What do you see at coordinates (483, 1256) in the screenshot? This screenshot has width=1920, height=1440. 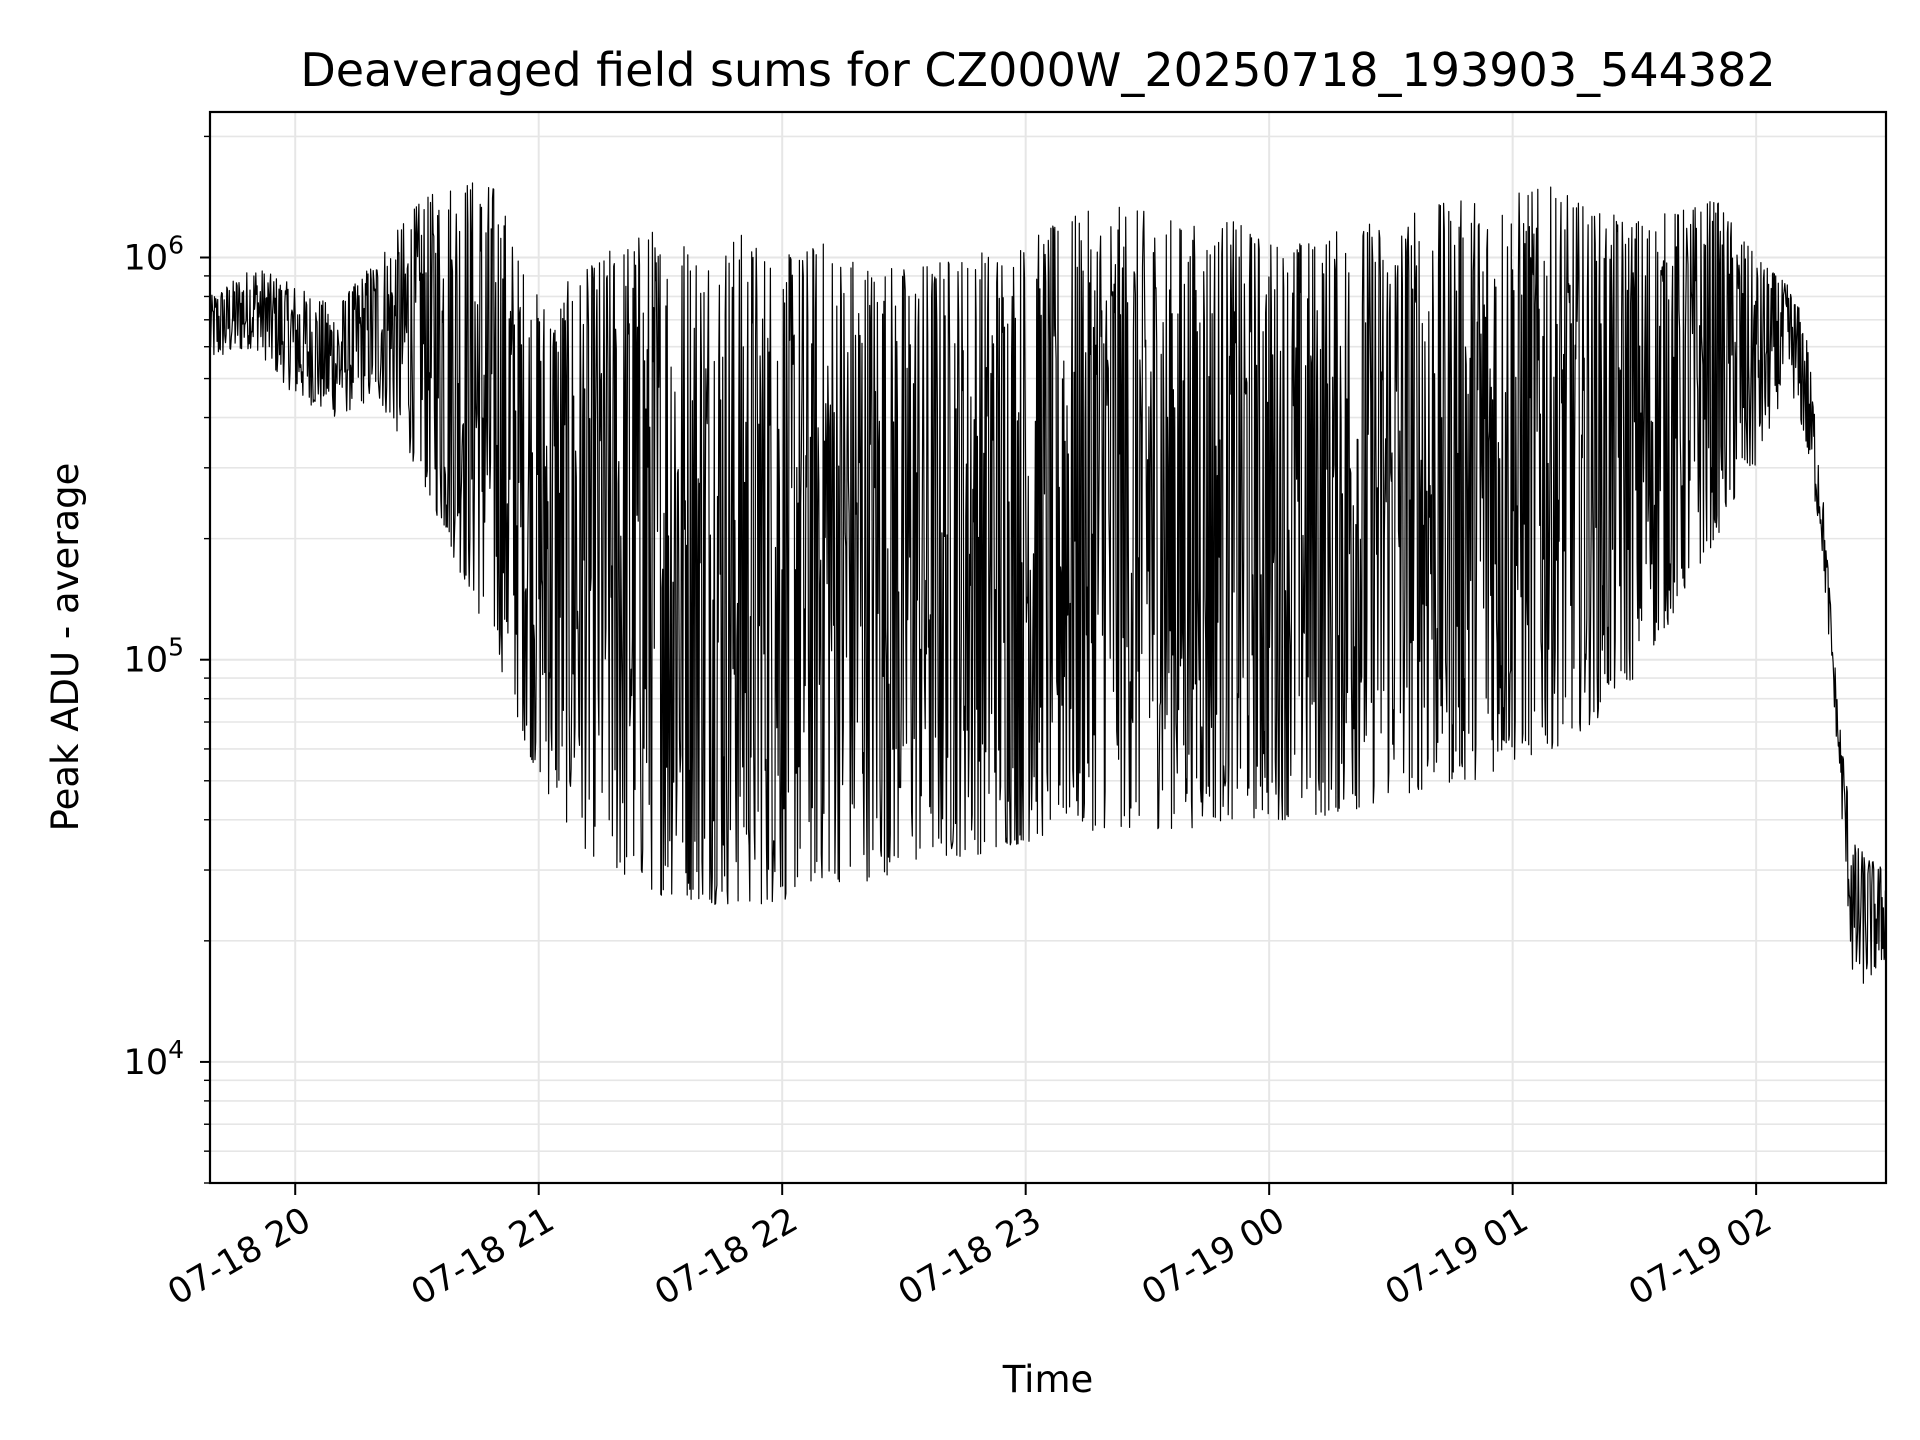 I see `x-tick-label: 07-18 21` at bounding box center [483, 1256].